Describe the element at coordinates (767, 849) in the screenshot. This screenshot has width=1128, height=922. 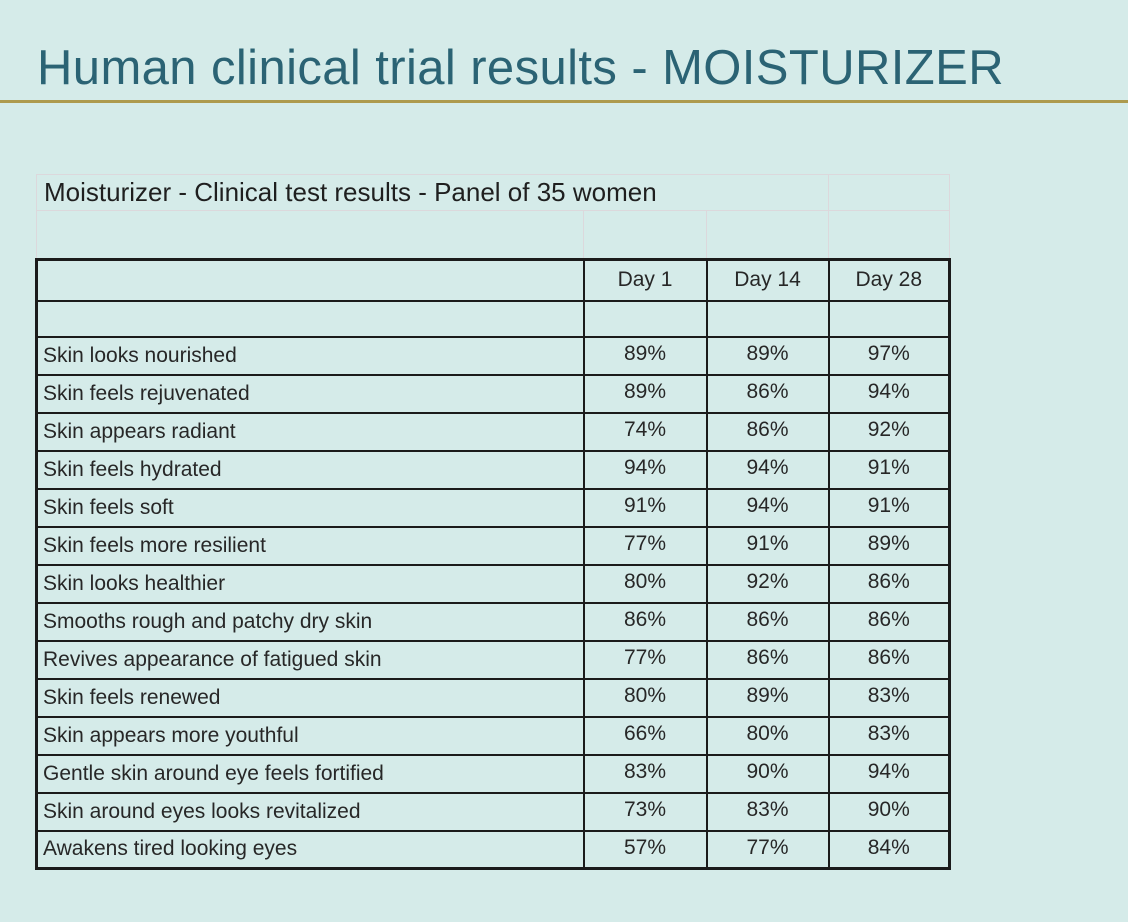
I see `value-day14: 77%` at that location.